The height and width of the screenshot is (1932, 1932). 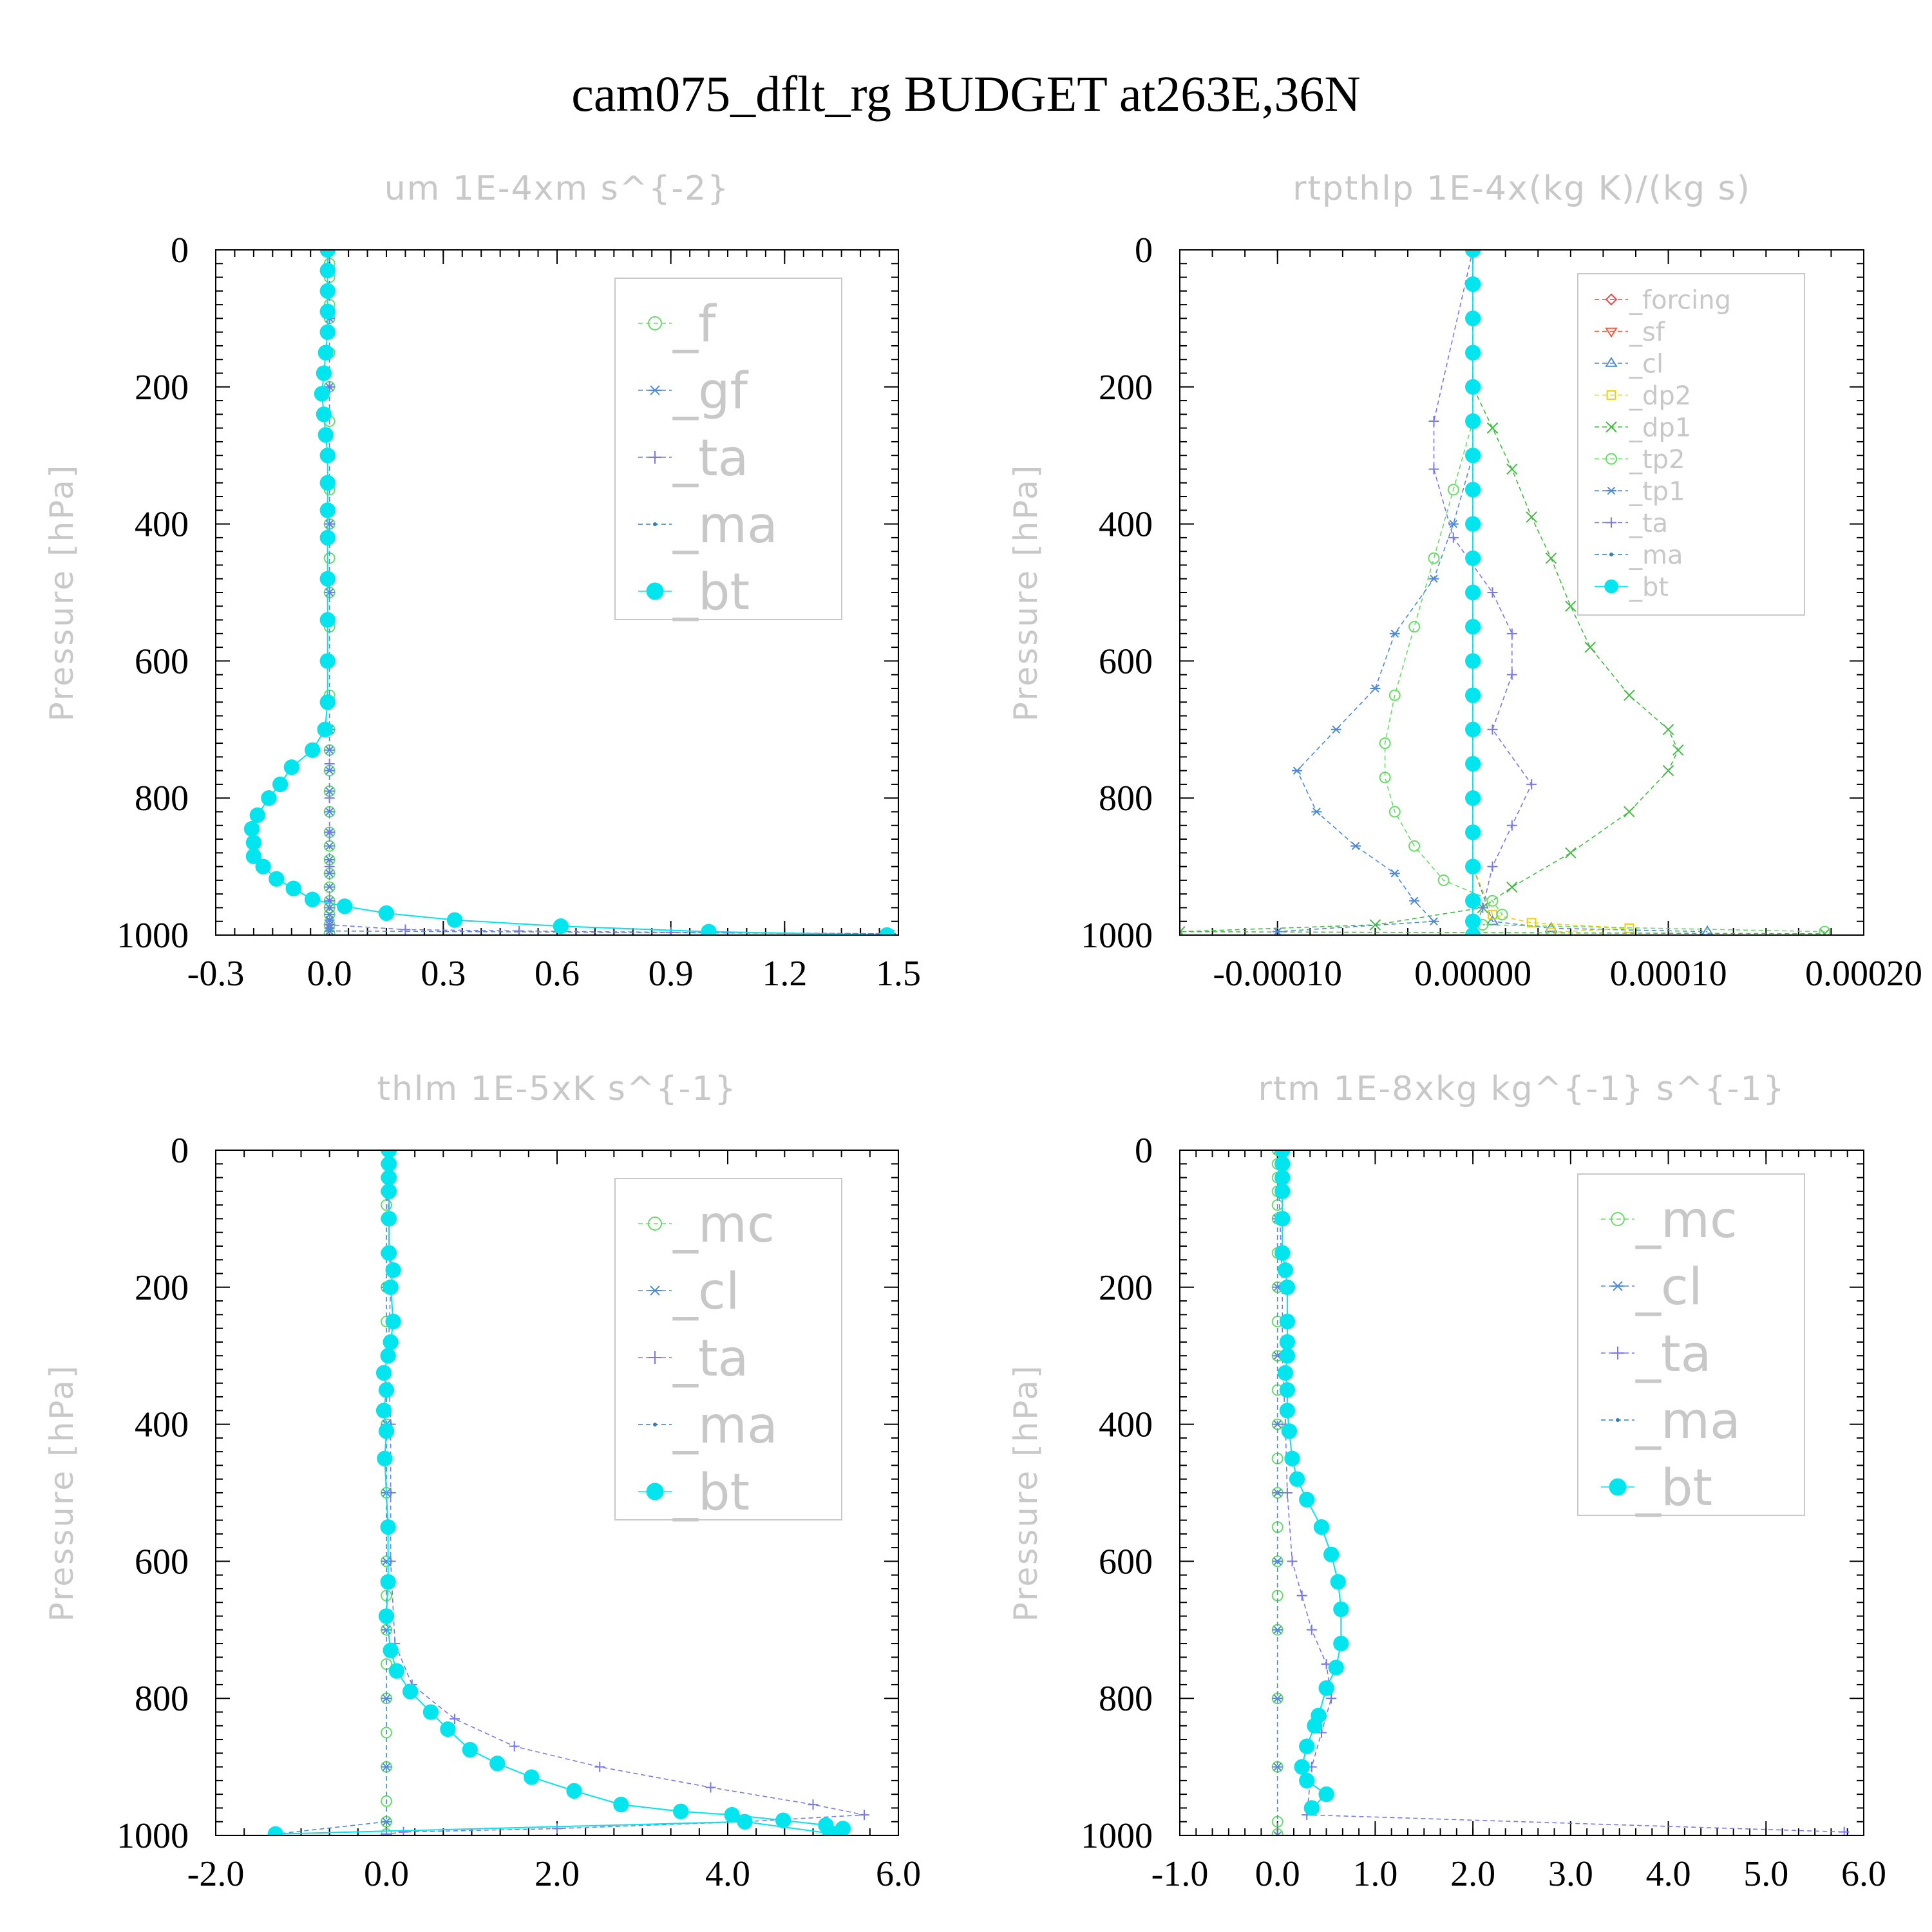 I want to click on panel-title: um 1E-4xm s^{-2}, so click(x=557, y=189).